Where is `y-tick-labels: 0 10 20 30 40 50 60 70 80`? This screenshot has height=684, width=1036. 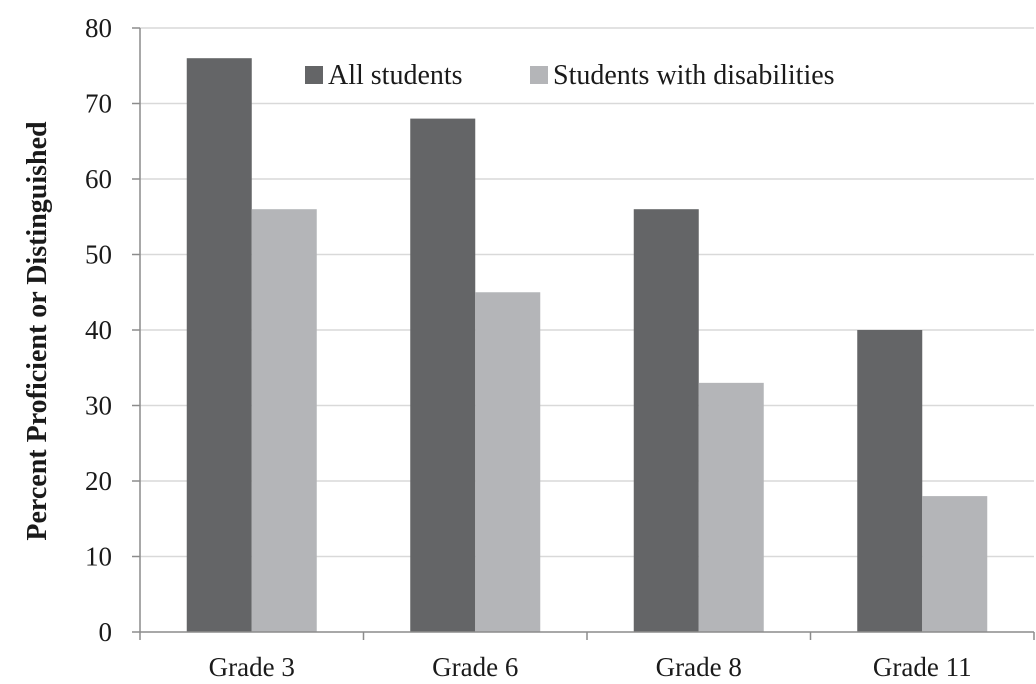
y-tick-labels: 0 10 20 30 40 50 60 70 80 is located at coordinates (98, 330).